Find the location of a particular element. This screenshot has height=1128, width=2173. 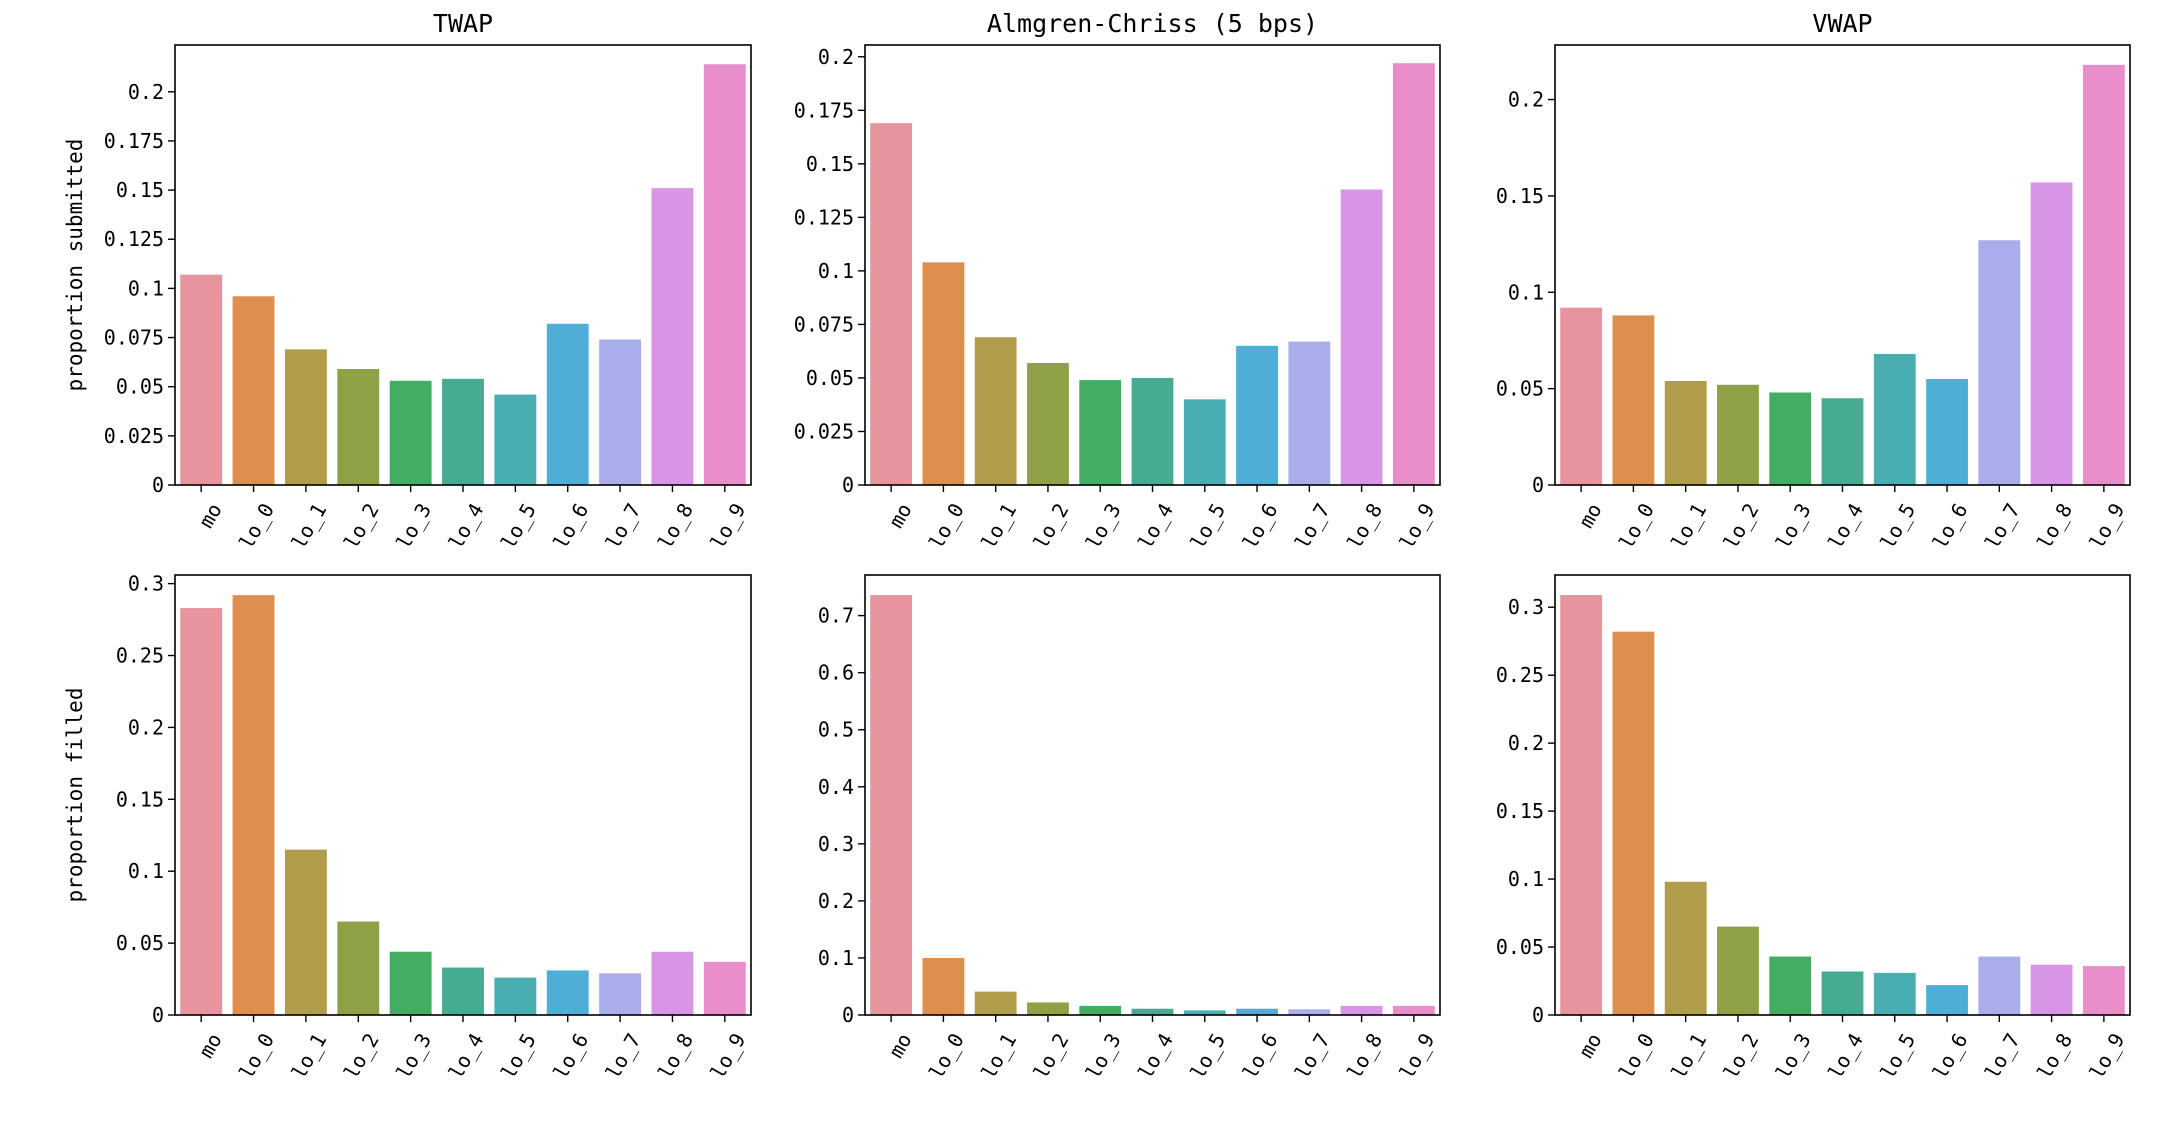

x-tick-label: lo_8 is located at coordinates (675, 526).